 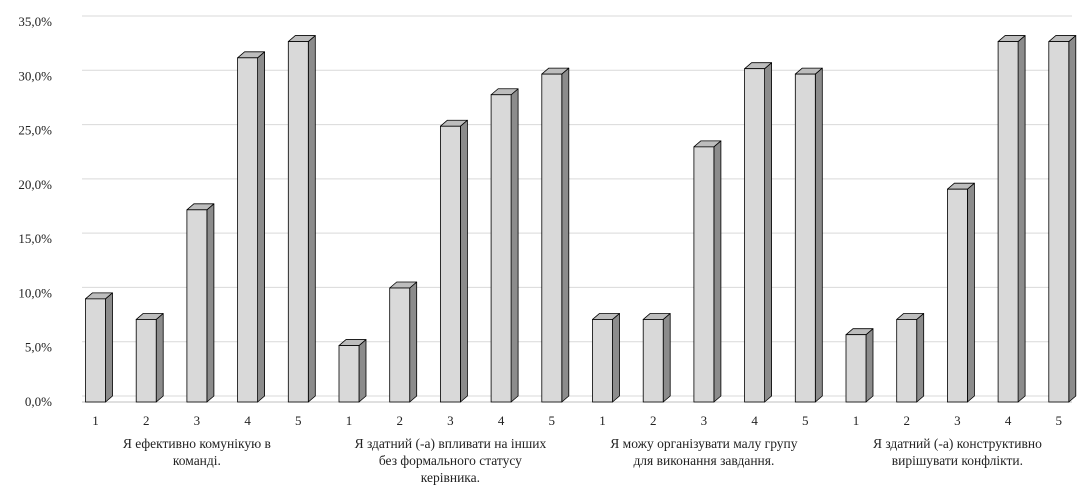 What do you see at coordinates (35, 211) in the screenshot?
I see `y-axis-tick-labels: 0,0% 5,0% 10,0% 15,0% 20,0% 25,0% 30,0% 35,0%` at bounding box center [35, 211].